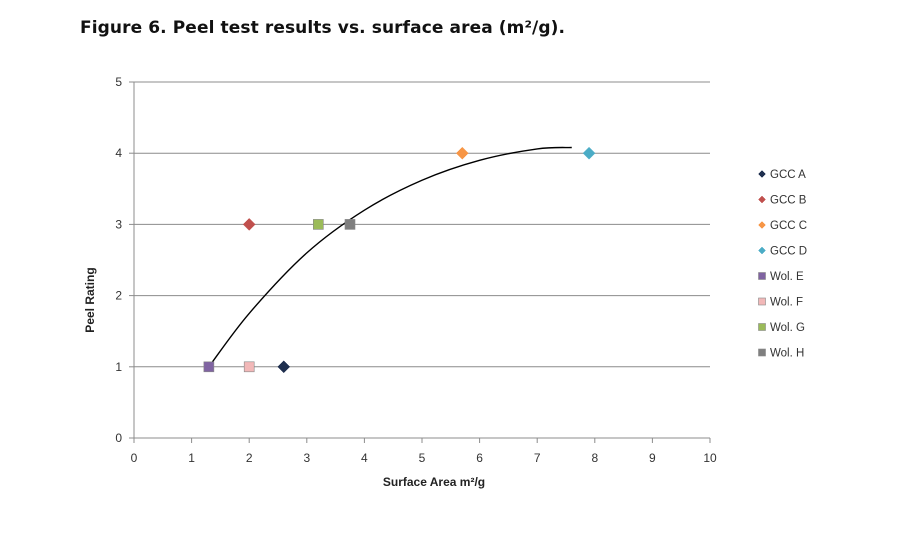 This screenshot has width=900, height=550. What do you see at coordinates (787, 354) in the screenshot?
I see `legend-label-wol-h: Wol. H` at bounding box center [787, 354].